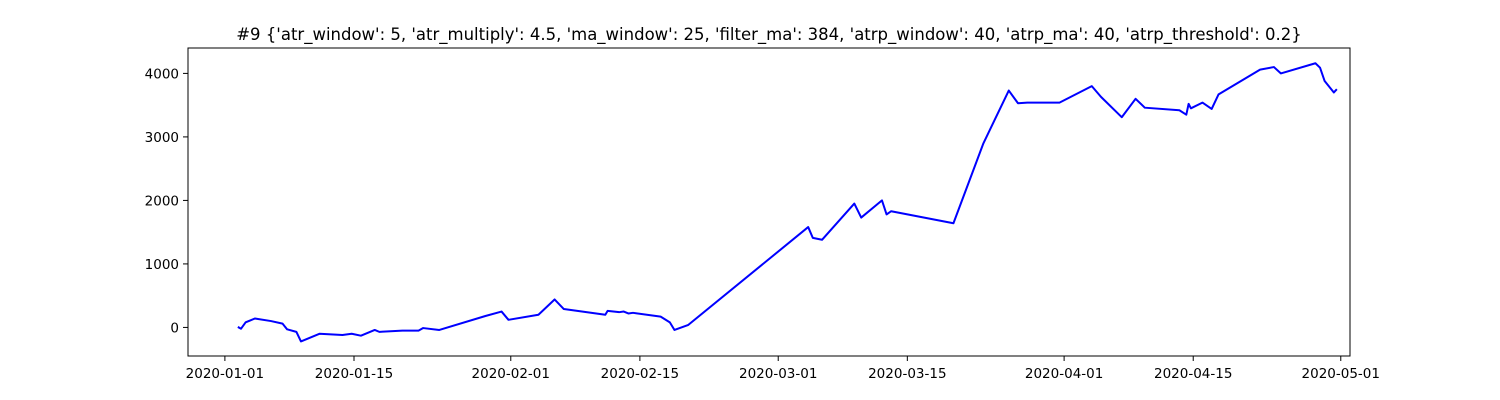 The width and height of the screenshot is (1500, 400). What do you see at coordinates (162, 201) in the screenshot?
I see `y-tick-label: 2000` at bounding box center [162, 201].